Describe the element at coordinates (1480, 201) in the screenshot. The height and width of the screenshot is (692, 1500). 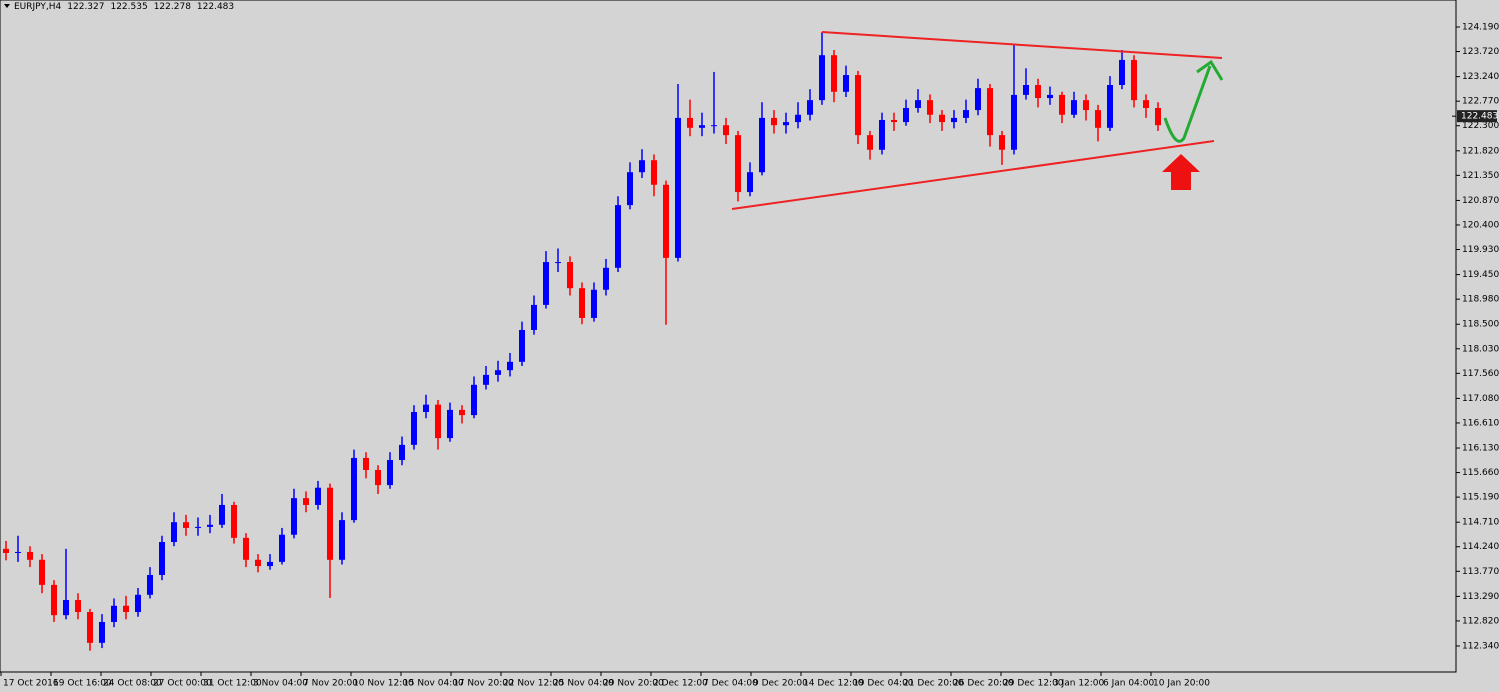
I see `y-tick-label: 120.870` at that location.